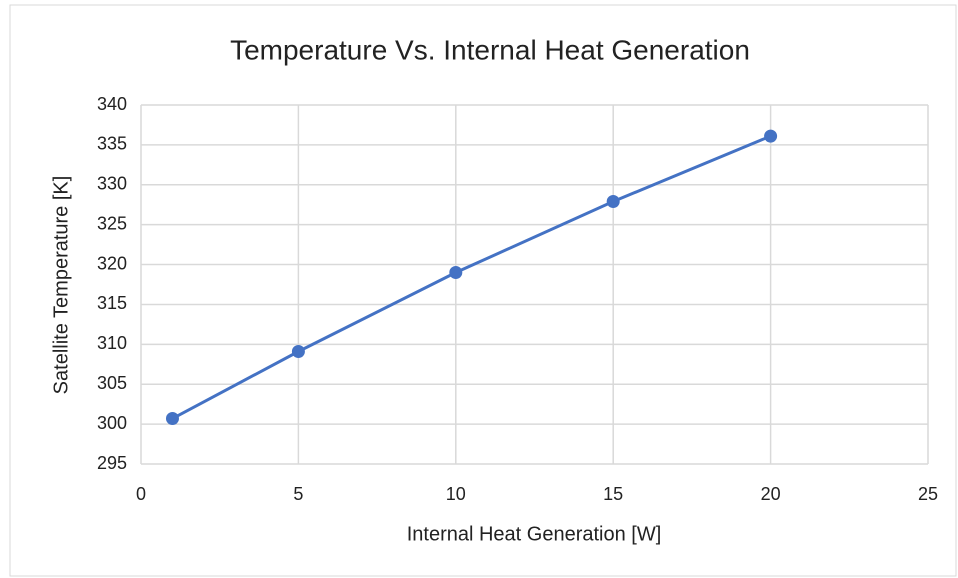 The width and height of the screenshot is (958, 578). Describe the element at coordinates (298, 494) in the screenshot. I see `x-tick-label: 5` at that location.